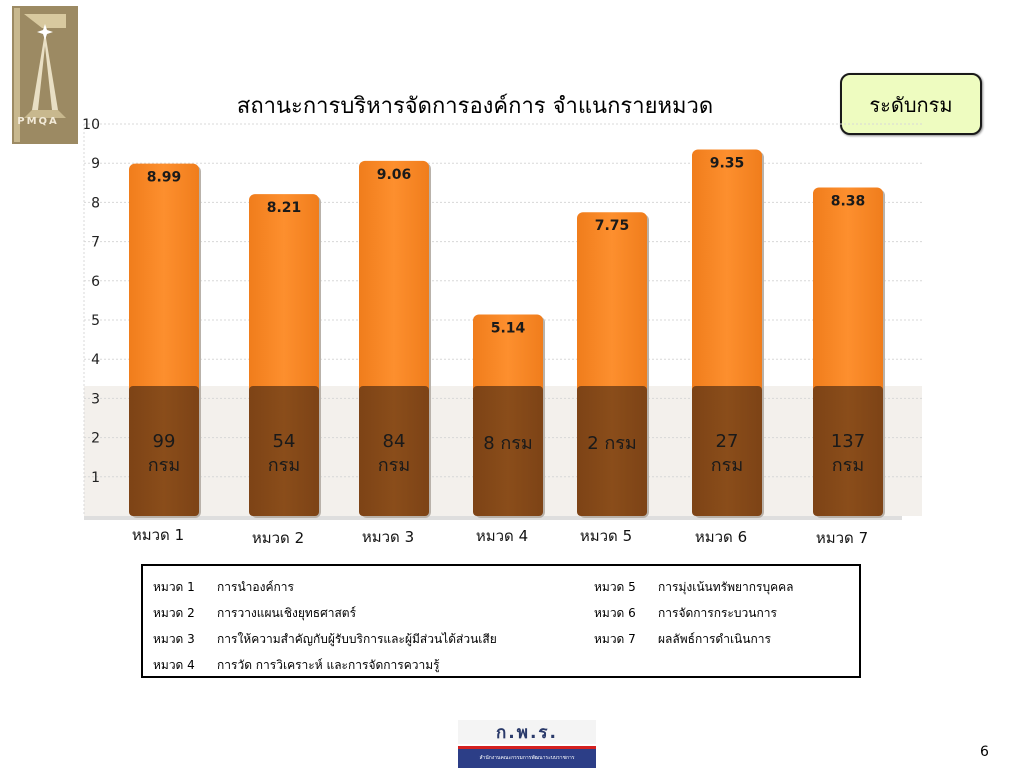  Describe the element at coordinates (984, 752) in the screenshot. I see `page-number: 6` at that location.